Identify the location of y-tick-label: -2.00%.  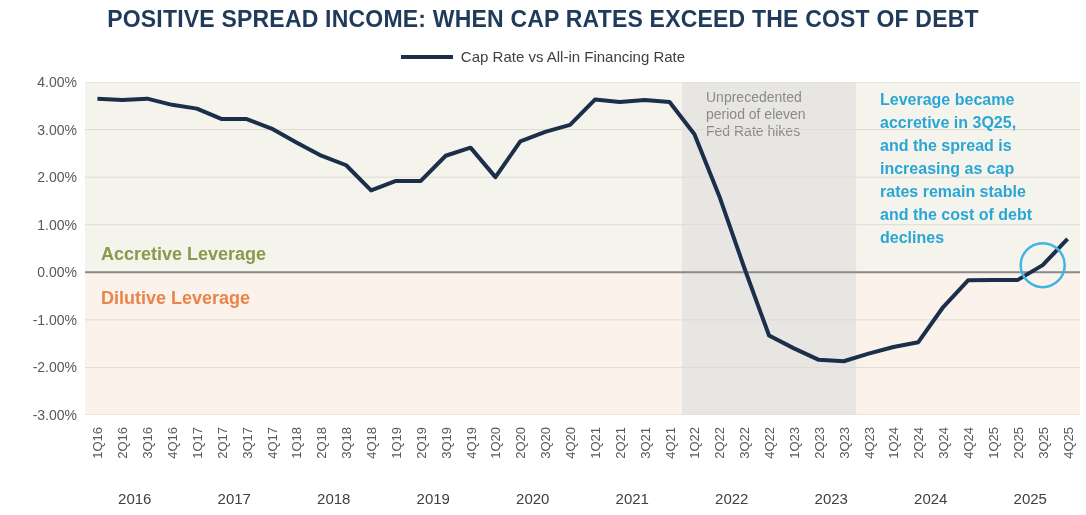
(54, 367).